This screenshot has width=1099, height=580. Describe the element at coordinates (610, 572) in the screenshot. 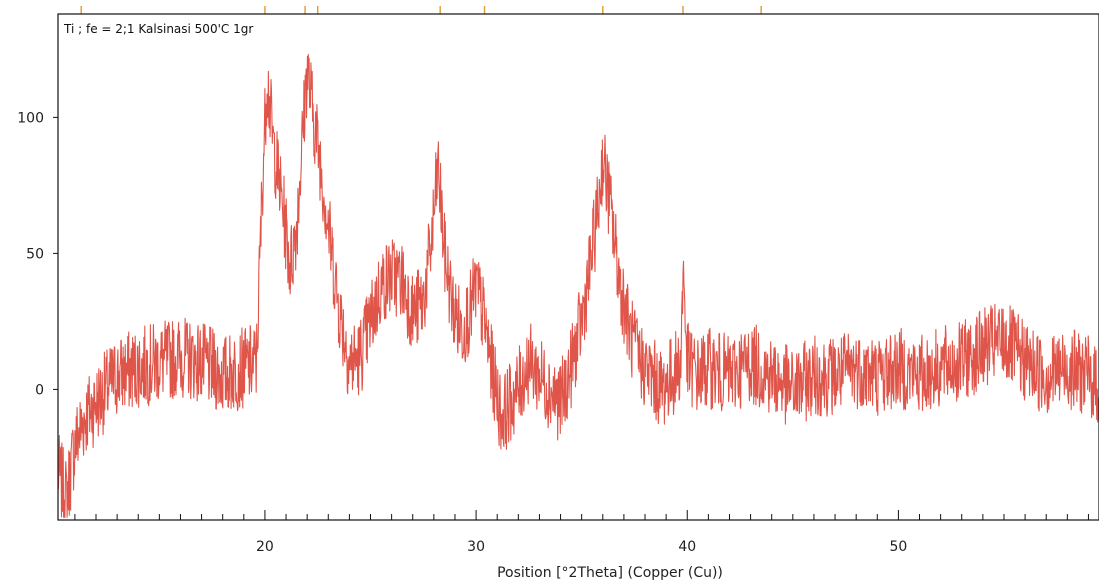

I see `x-axis-label: Position [°2Theta] (Copper (Cu))` at that location.